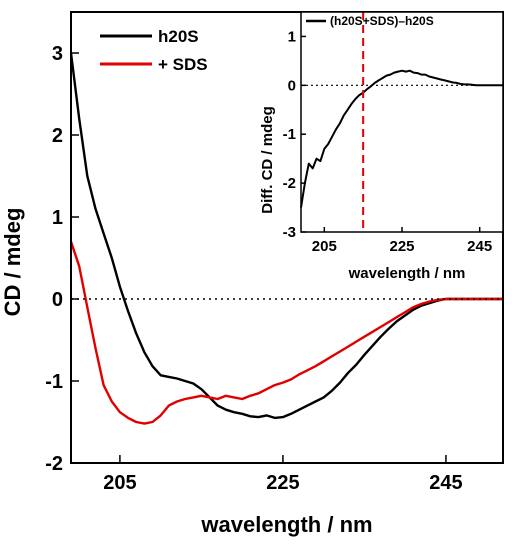 This screenshot has height=550, width=512. What do you see at coordinates (154, 50) in the screenshot?
I see `main-legend: h20S + SDS` at bounding box center [154, 50].